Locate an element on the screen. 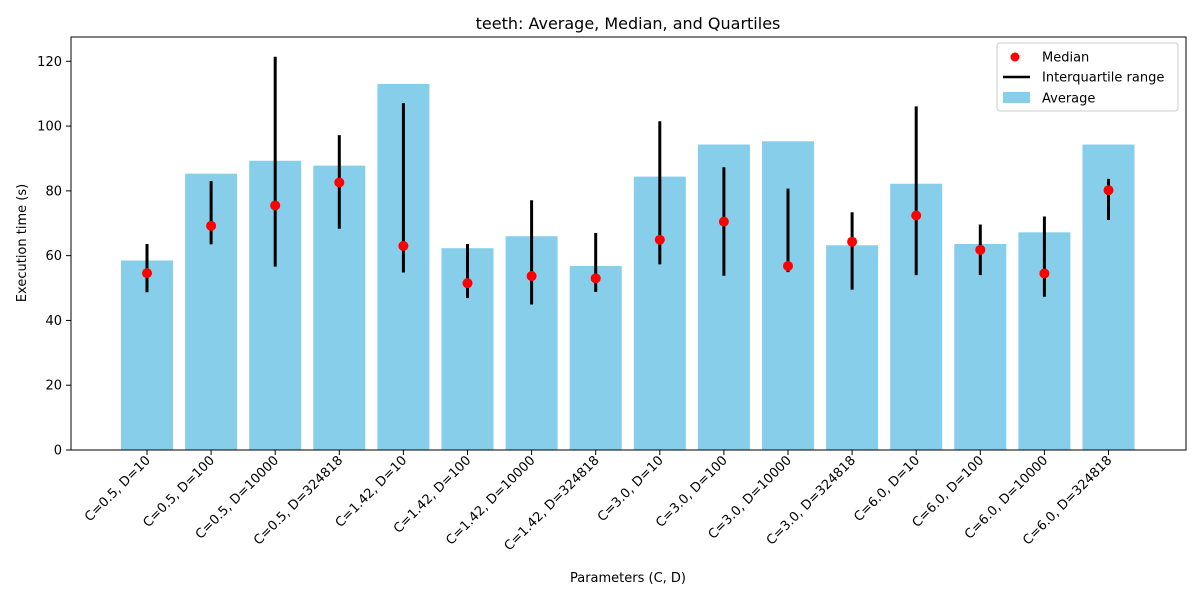 Image resolution: width=1200 pixels, height=600 pixels. x-axis-label: Parameters (C, D) is located at coordinates (628, 578).